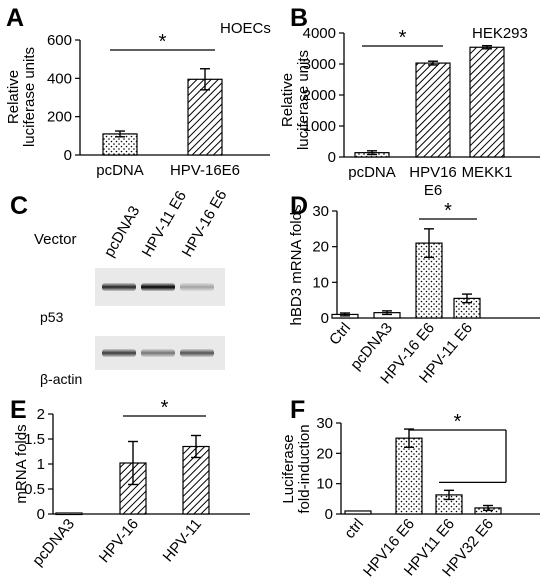 Image resolution: width=550 pixels, height=587 pixels. I want to click on y-tick-label: 2000, so click(319, 95).